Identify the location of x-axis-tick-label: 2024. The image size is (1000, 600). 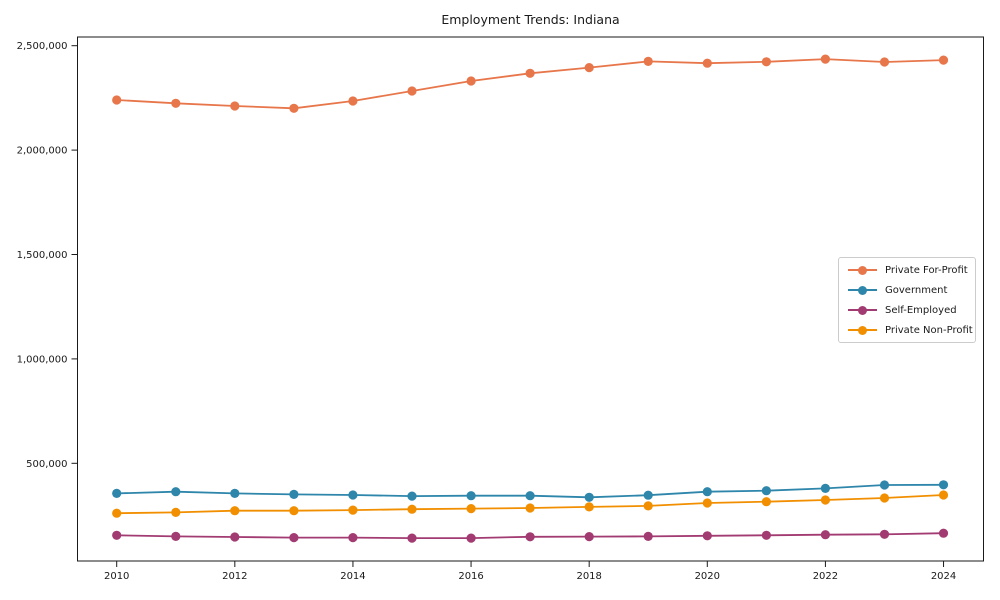
(943, 576).